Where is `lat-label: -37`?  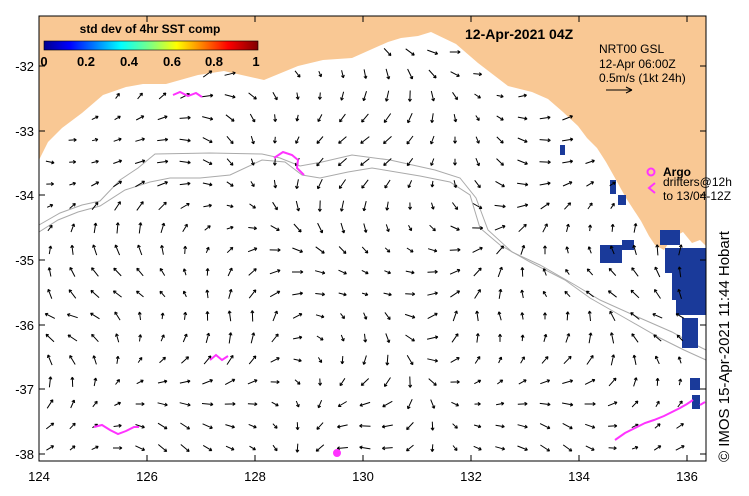
lat-label: -37 is located at coordinates (24, 389).